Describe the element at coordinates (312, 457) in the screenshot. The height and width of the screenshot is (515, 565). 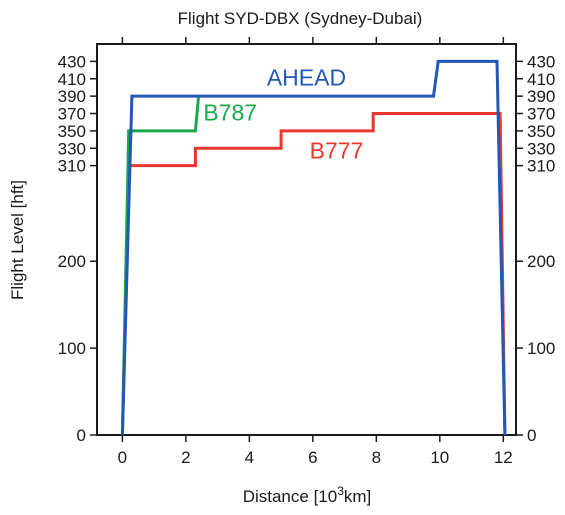
I see `x-tick-label: 6` at that location.